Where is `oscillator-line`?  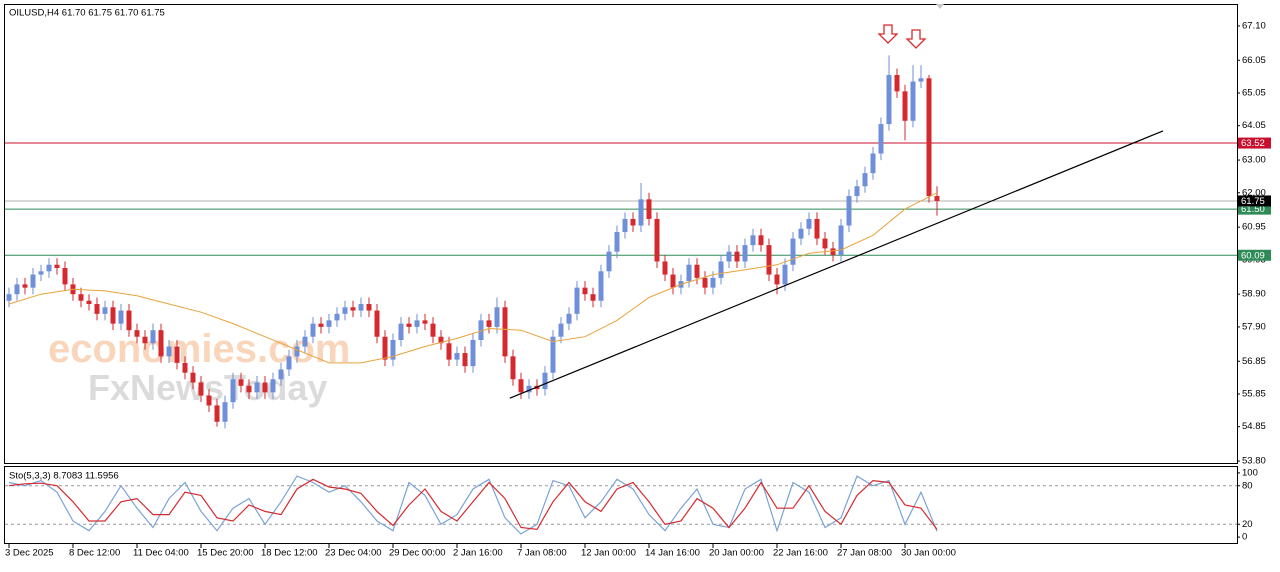
oscillator-line is located at coordinates (473, 505).